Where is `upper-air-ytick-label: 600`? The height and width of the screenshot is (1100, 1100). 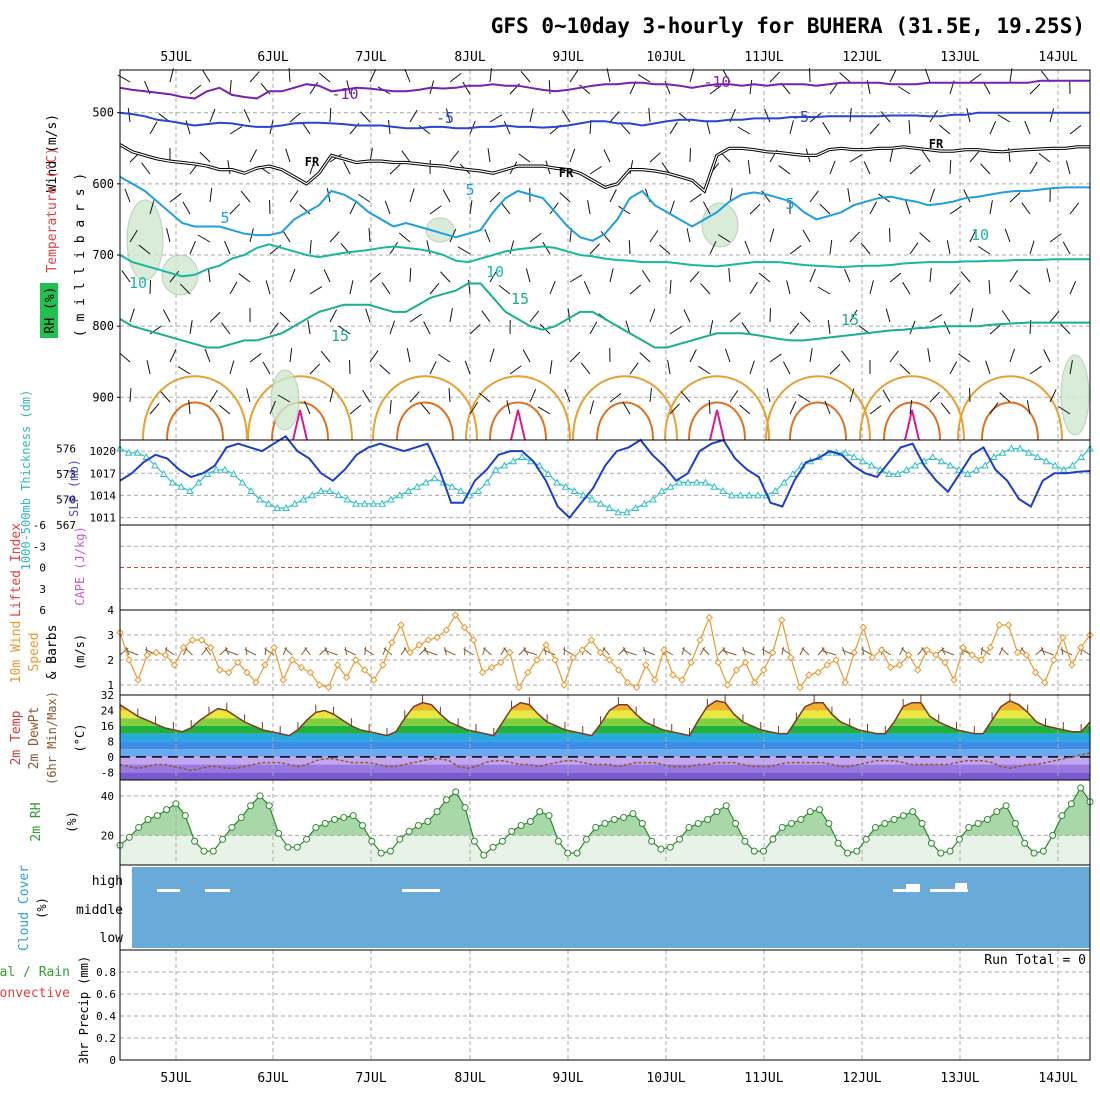 upper-air-ytick-label: 600 is located at coordinates (103, 184).